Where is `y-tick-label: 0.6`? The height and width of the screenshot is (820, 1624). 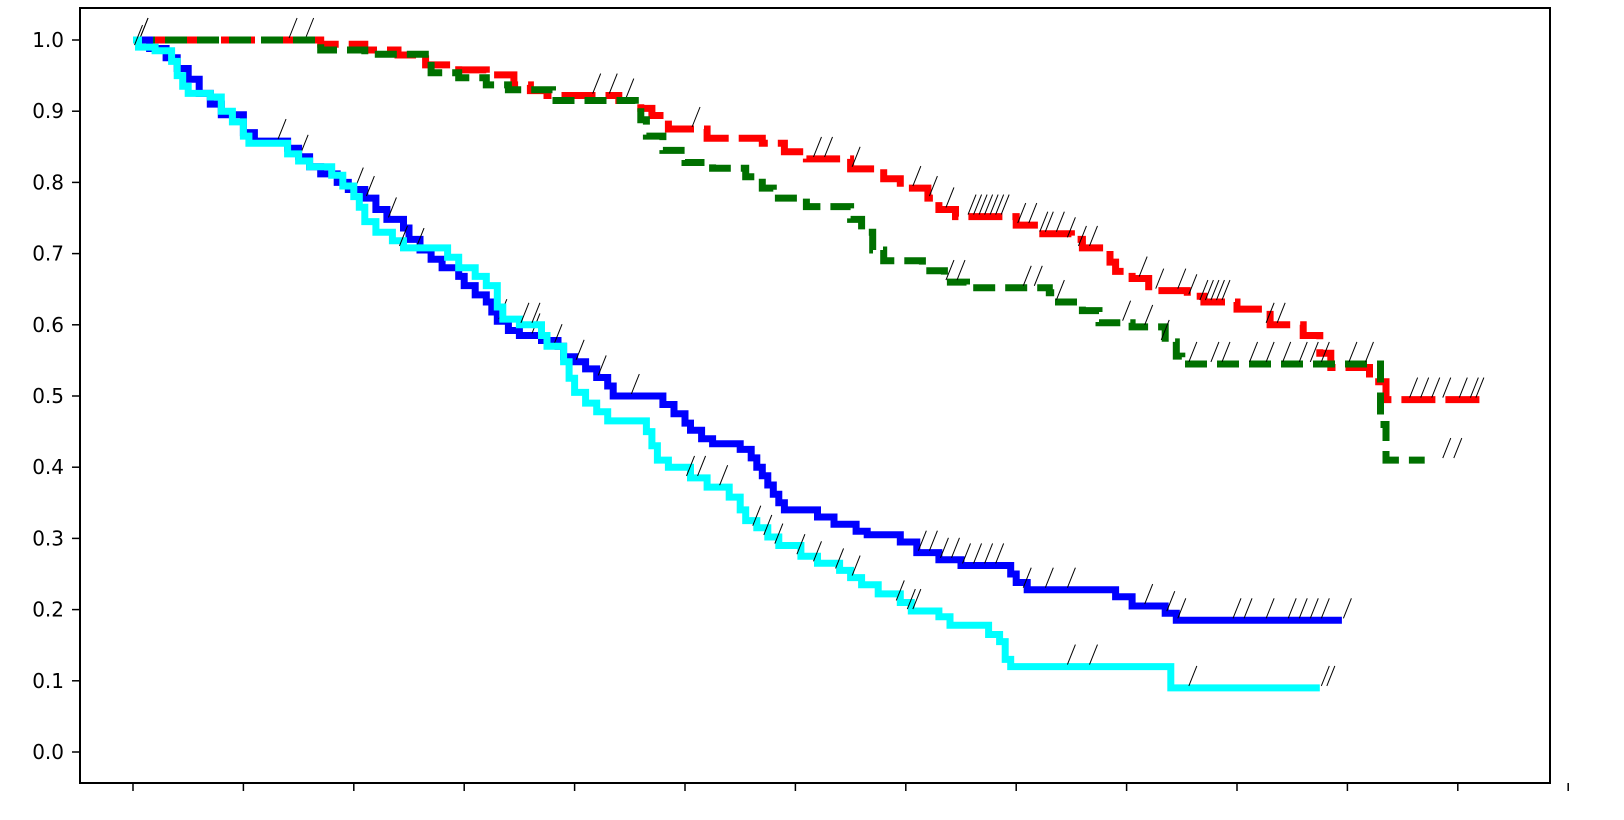 y-tick-label: 0.6 is located at coordinates (48, 325).